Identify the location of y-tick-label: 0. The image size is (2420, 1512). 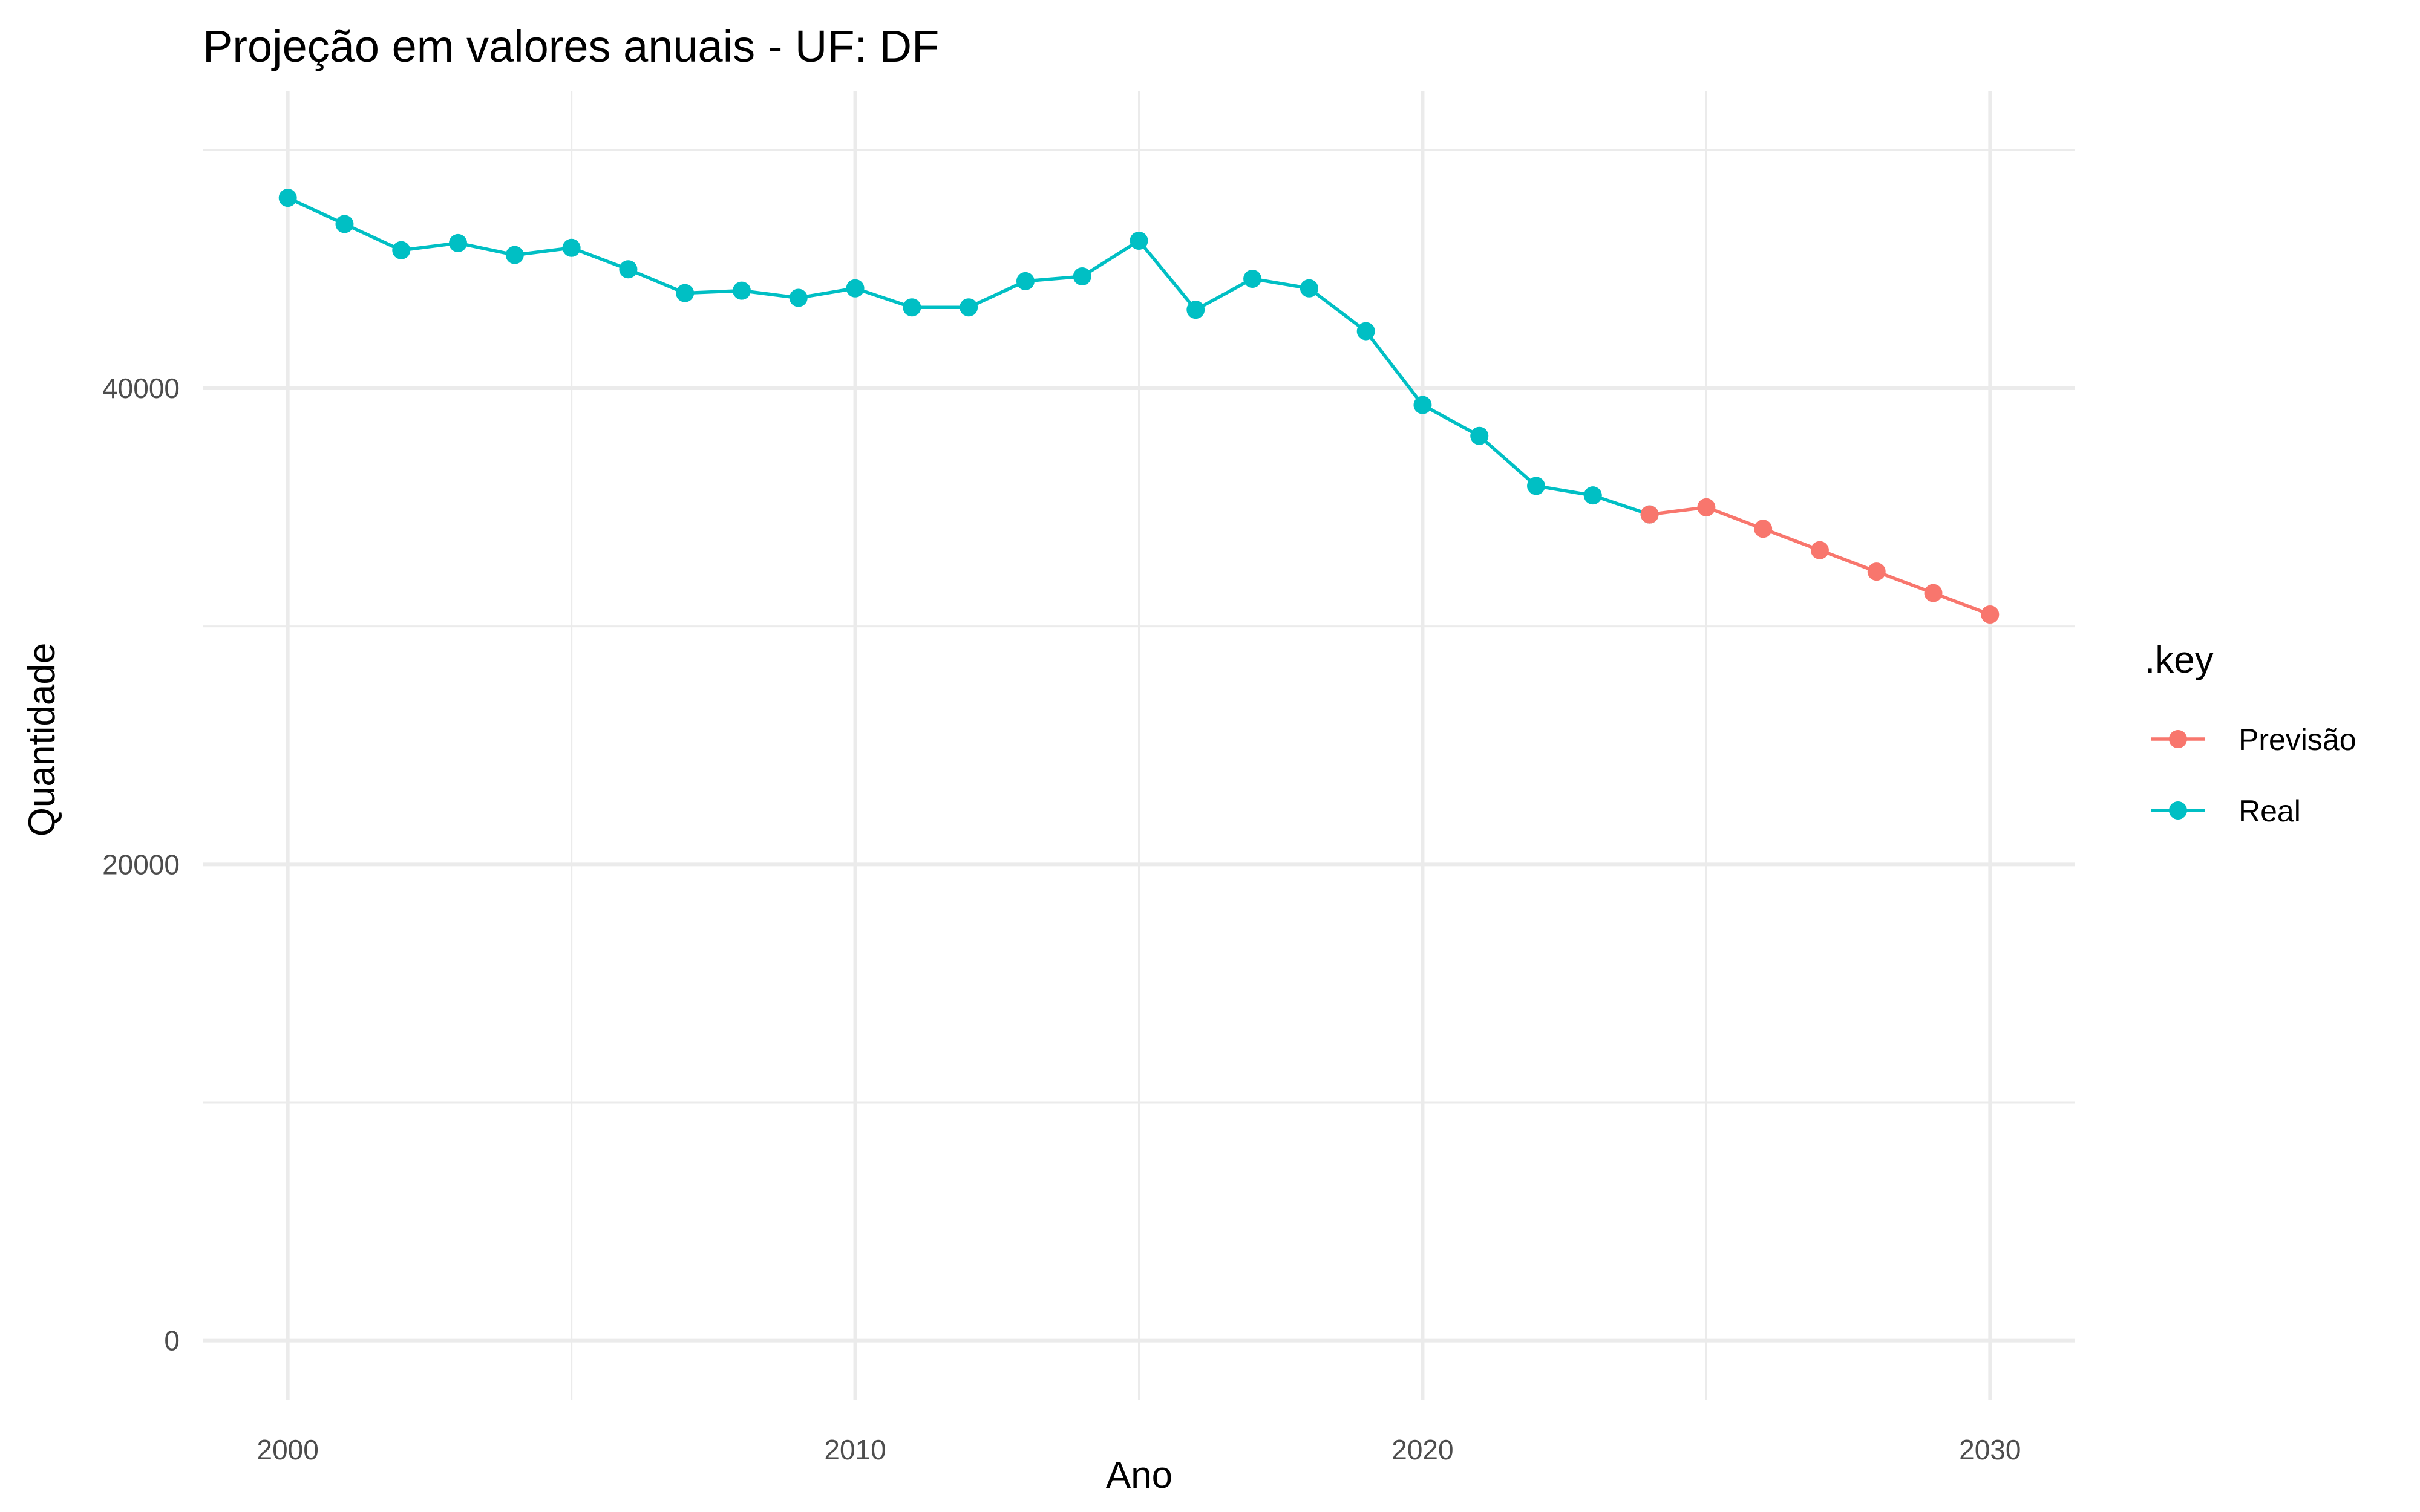
(172, 1341).